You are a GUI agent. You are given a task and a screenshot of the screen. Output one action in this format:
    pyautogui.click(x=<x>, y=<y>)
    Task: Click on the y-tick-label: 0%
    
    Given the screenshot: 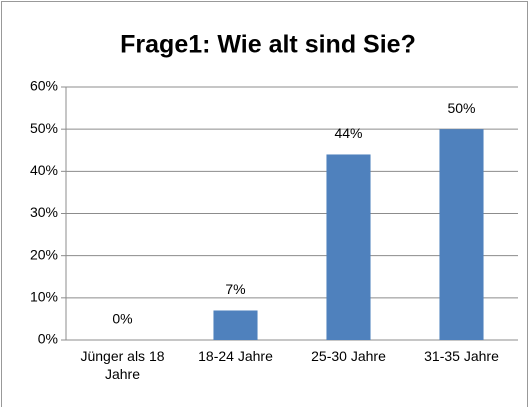 What is the action you would take?
    pyautogui.click(x=48, y=339)
    